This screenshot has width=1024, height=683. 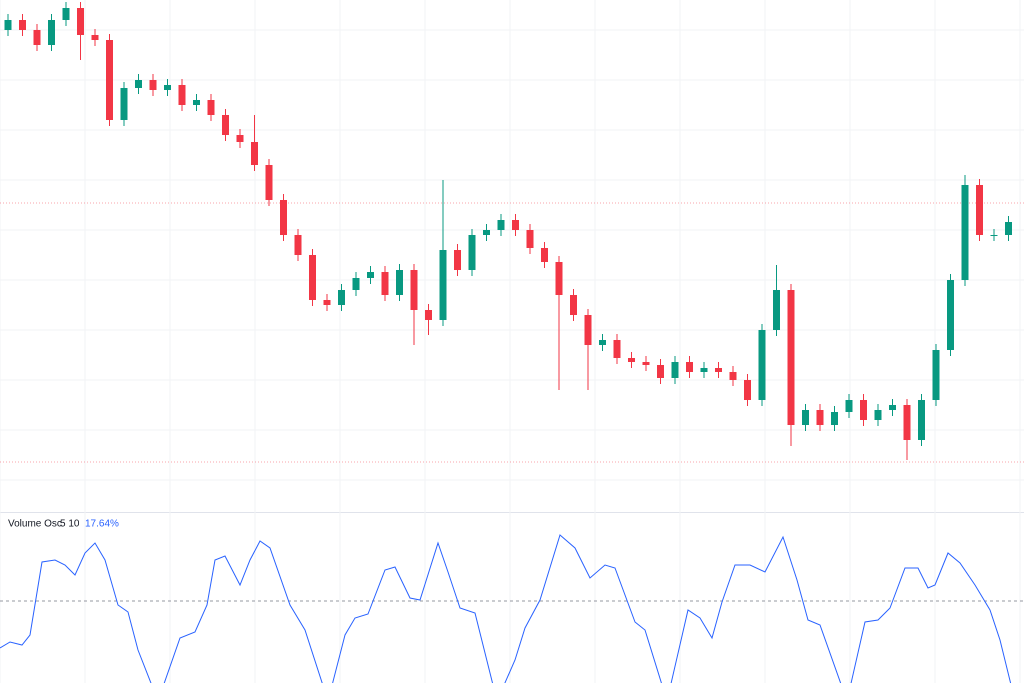 What do you see at coordinates (102, 524) in the screenshot?
I see `indicator-value: 17.64%` at bounding box center [102, 524].